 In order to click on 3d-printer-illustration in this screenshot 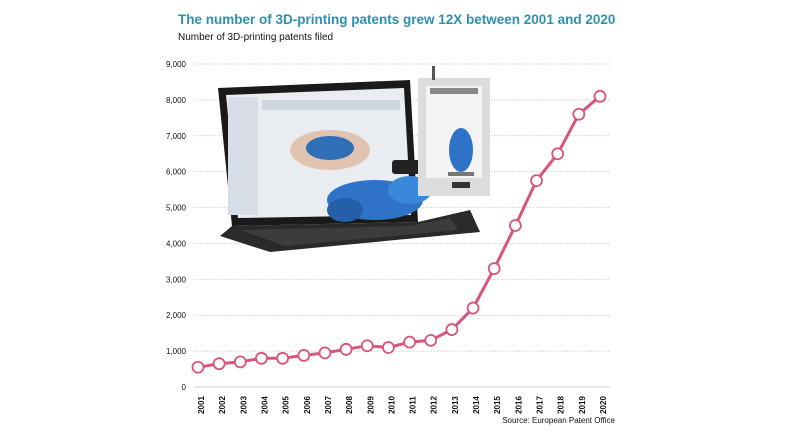, I will do `click(454, 131)`.